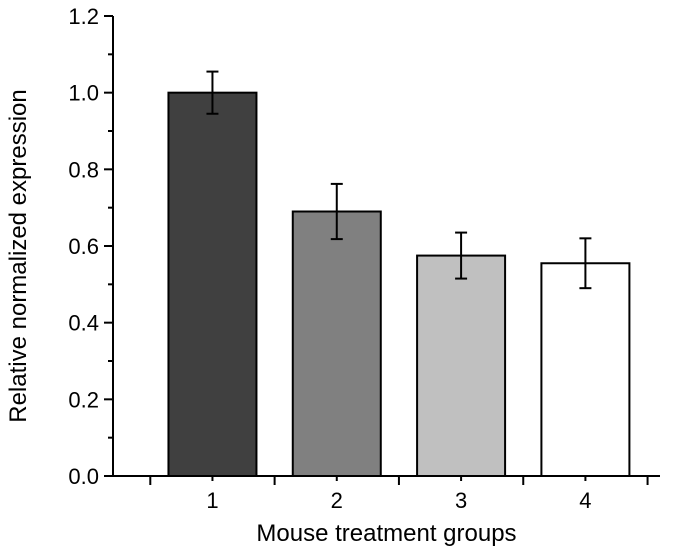 The image size is (685, 553). Describe the element at coordinates (212, 500) in the screenshot. I see `x-tick-label: 1` at that location.